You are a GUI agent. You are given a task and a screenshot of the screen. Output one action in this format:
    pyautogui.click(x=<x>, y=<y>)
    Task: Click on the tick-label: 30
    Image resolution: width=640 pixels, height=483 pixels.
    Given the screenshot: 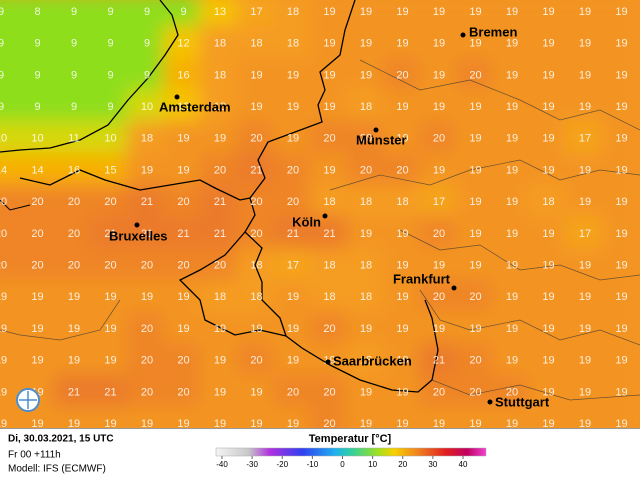 What is the action you would take?
    pyautogui.click(x=432, y=464)
    